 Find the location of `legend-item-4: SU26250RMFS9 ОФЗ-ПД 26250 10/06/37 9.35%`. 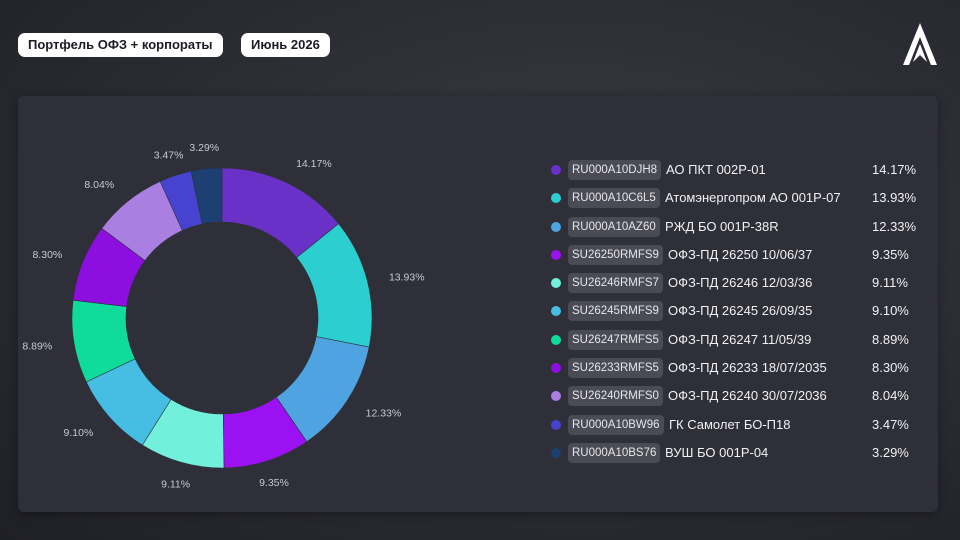

legend-item-4: SU26250RMFS9 ОФЗ-ПД 26250 10/06/37 9.35% is located at coordinates (740, 257).